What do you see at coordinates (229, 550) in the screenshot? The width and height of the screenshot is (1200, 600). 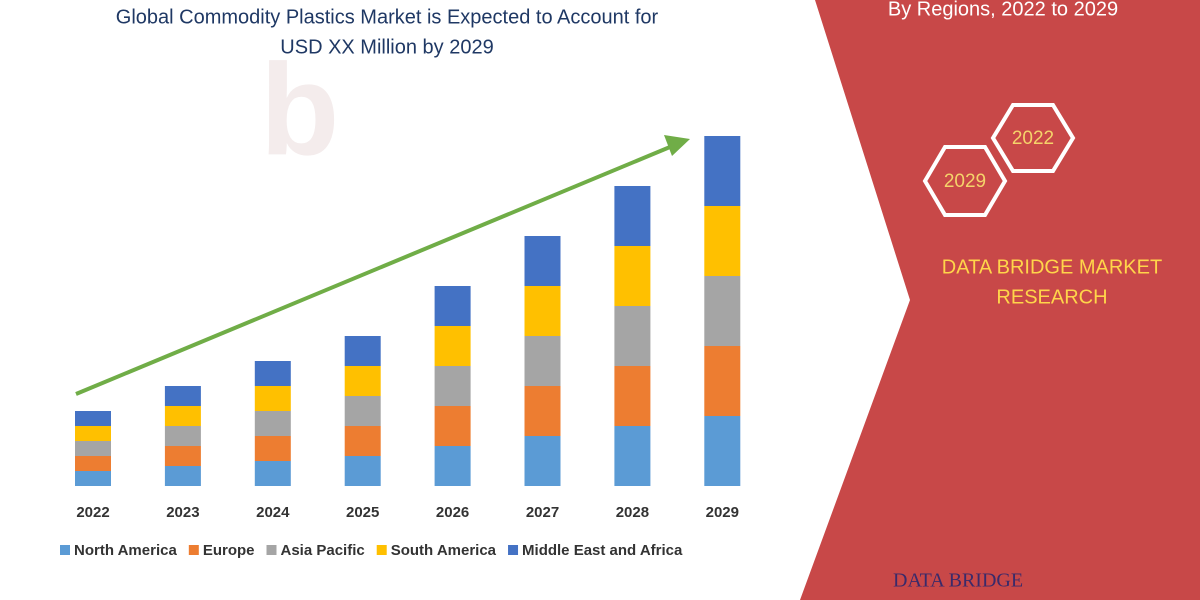 I see `legend-label: Europe` at bounding box center [229, 550].